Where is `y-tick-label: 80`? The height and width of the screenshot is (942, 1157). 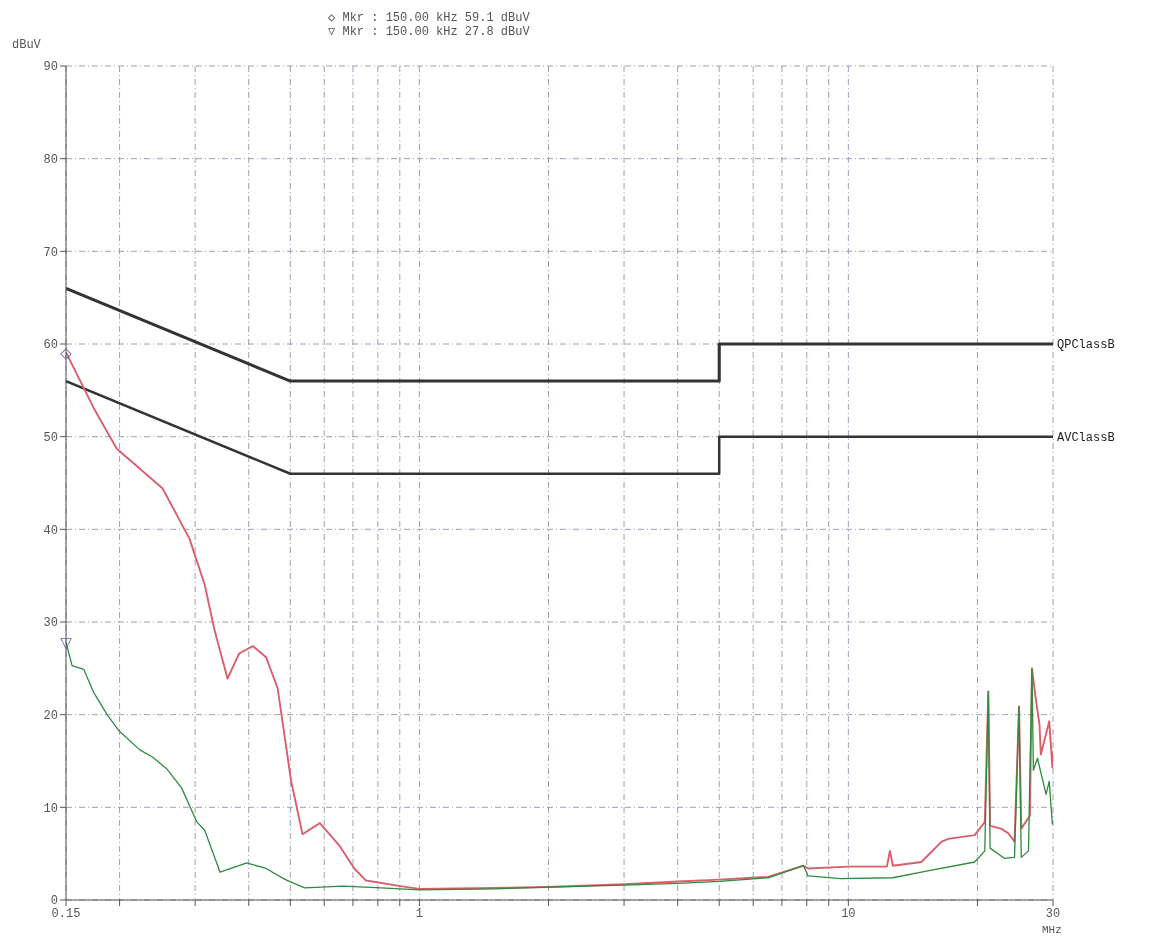 y-tick-label: 80 is located at coordinates (50, 159).